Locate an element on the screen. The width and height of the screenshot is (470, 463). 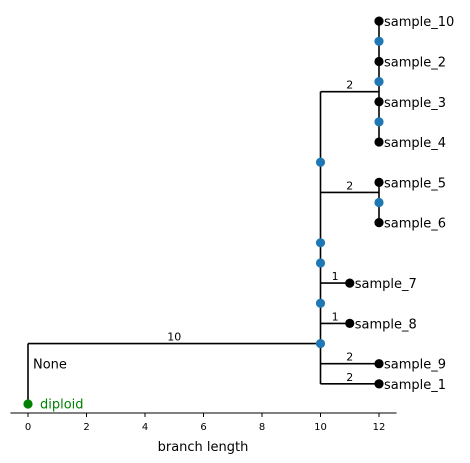
leaf-label: sample_10 is located at coordinates (419, 22).